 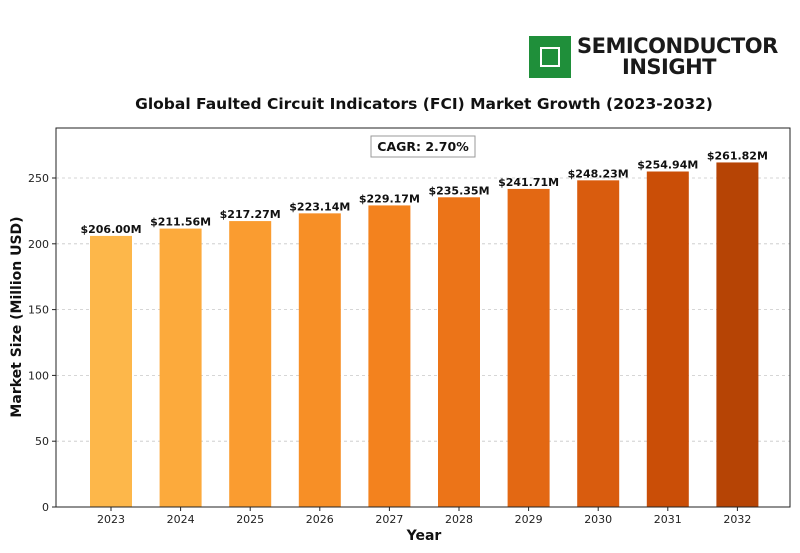 I want to click on bar-value-label: $241.71M, so click(x=528, y=182).